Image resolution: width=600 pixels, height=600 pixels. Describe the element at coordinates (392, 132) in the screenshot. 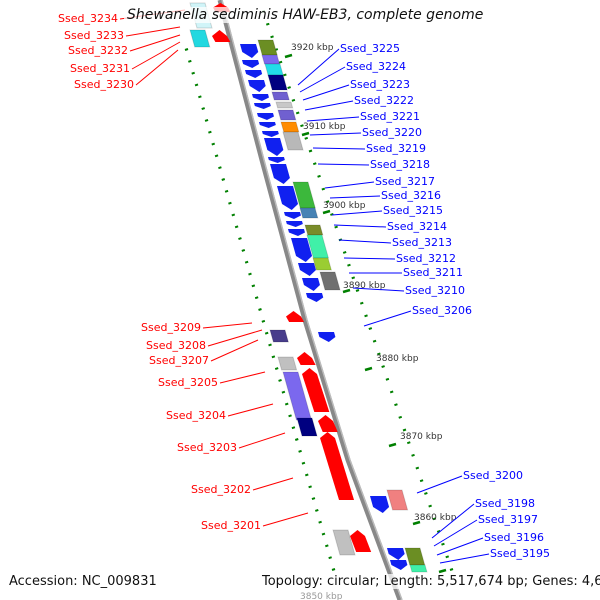

I see `gene-label: Ssed_3220` at that location.